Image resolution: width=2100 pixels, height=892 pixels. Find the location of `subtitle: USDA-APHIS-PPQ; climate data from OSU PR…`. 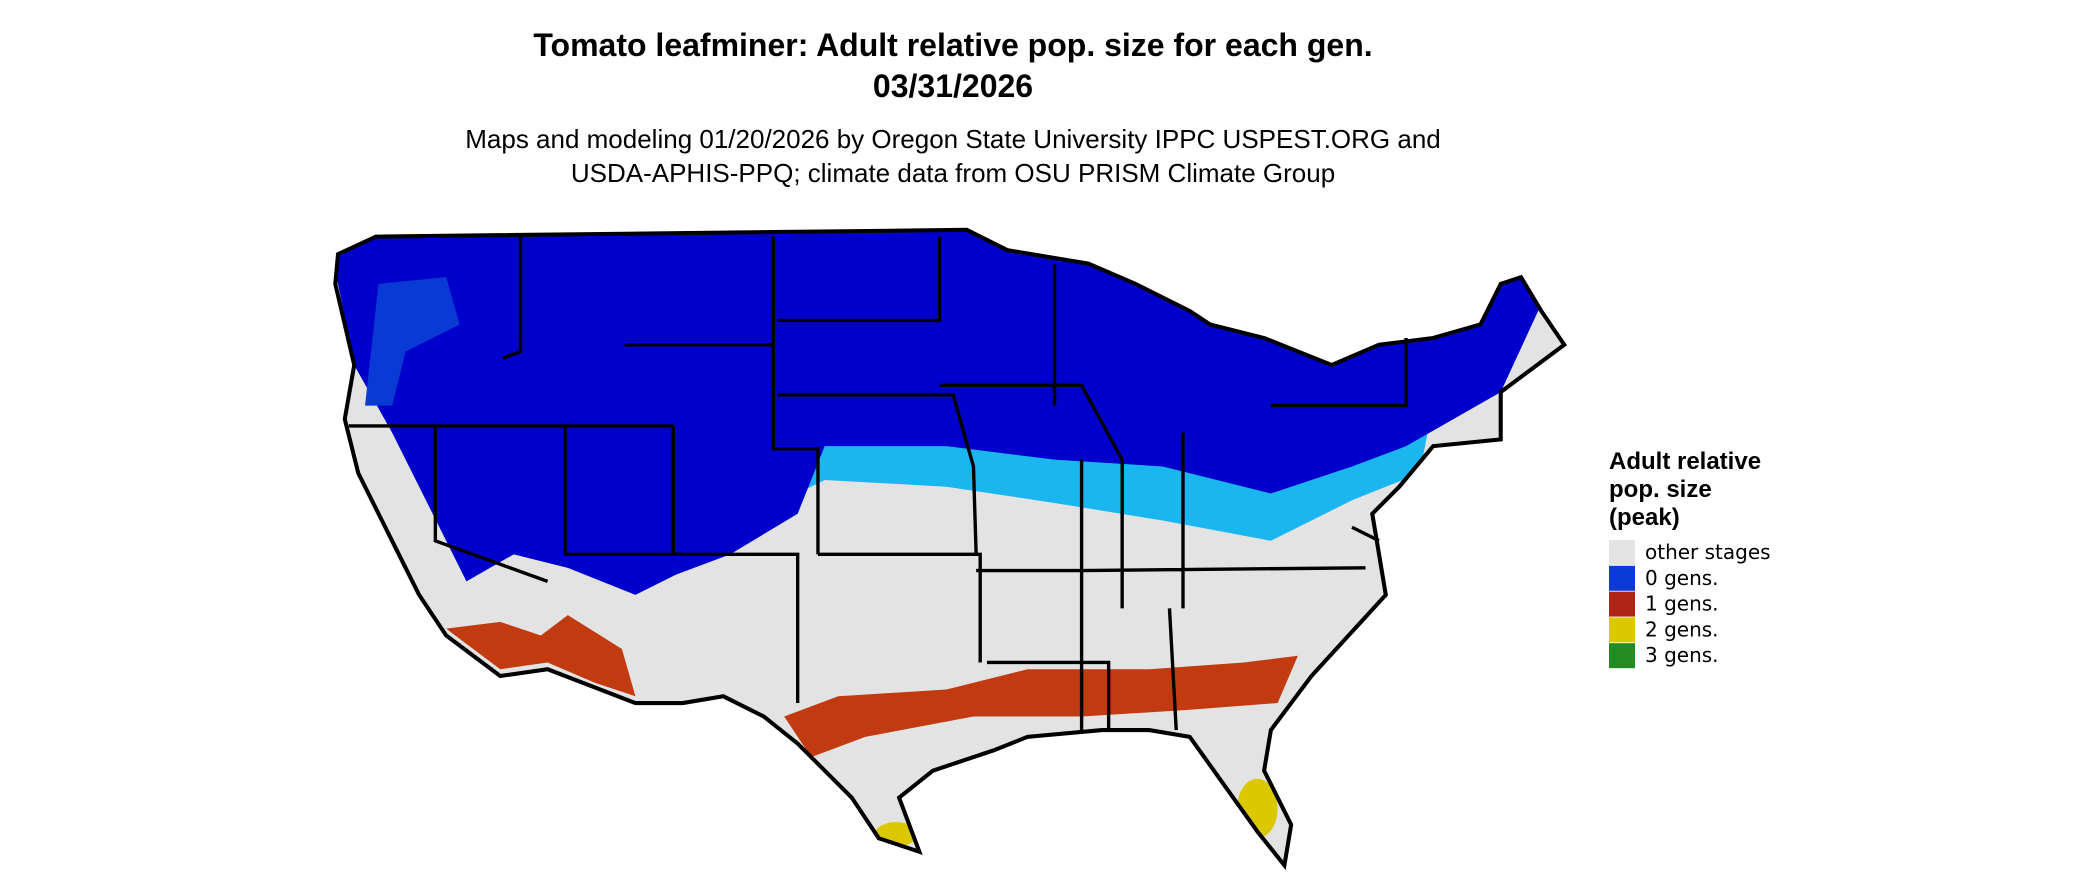

subtitle: USDA-APHIS-PPQ; climate data from OSU PR… is located at coordinates (953, 173).